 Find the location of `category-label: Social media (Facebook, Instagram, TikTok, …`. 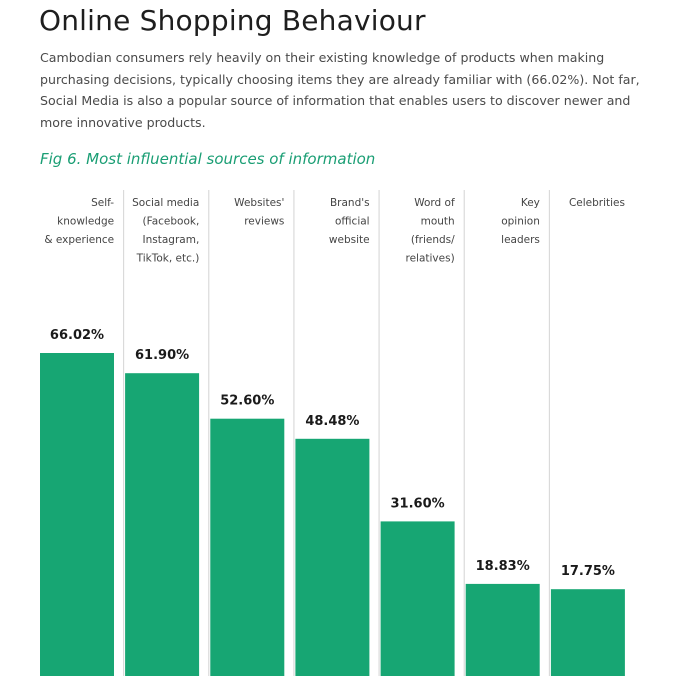

category-label: Social media (Facebook, Instagram, TikTok, … is located at coordinates (165, 231).